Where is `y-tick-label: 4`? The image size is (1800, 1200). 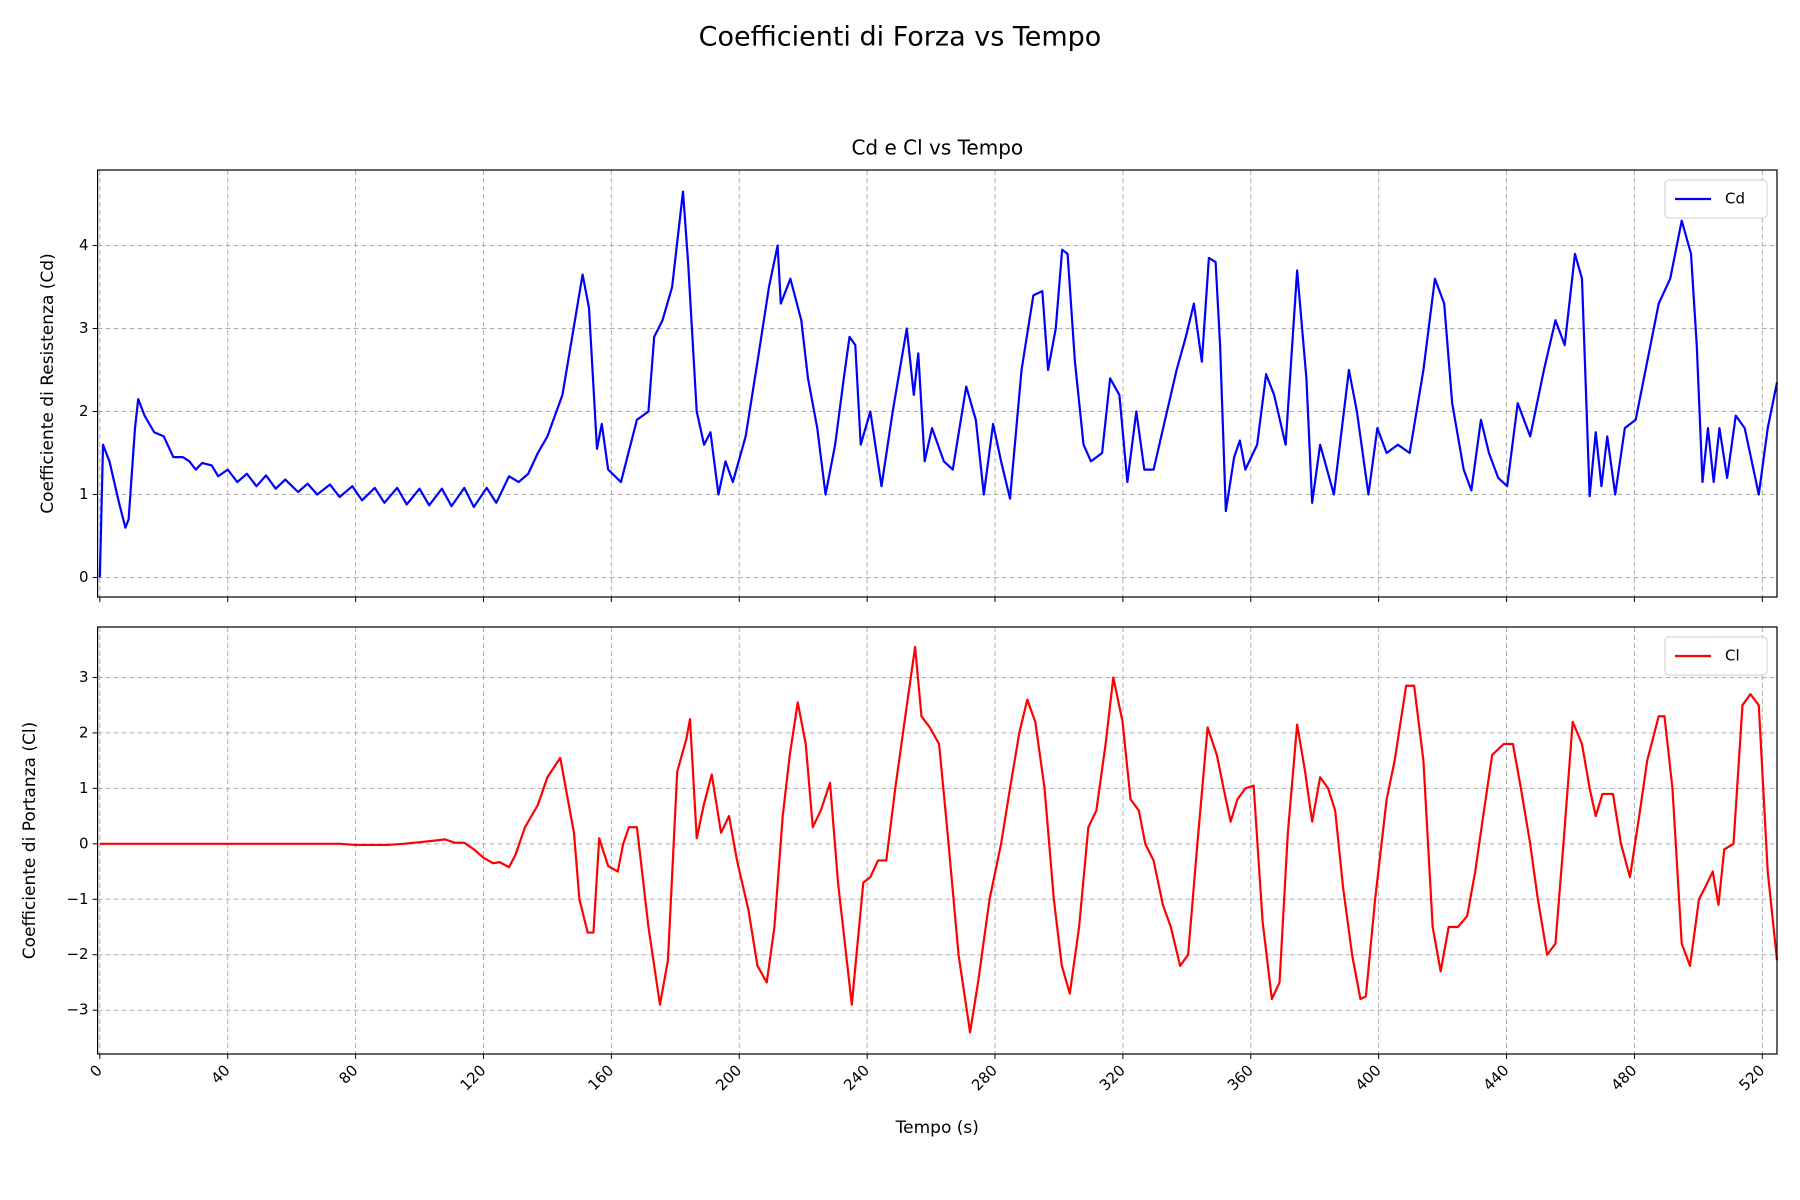 y-tick-label: 4 is located at coordinates (84, 245).